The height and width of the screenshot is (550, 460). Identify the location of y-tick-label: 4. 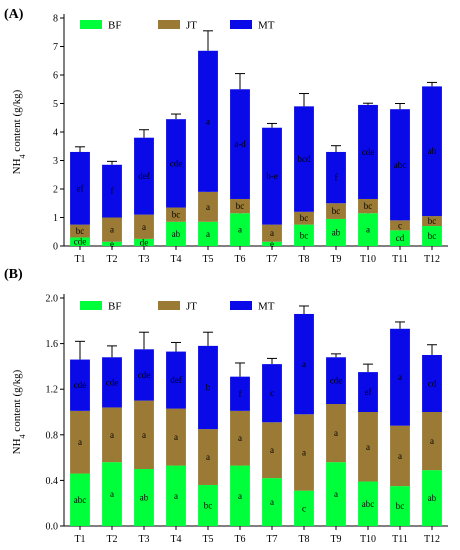
(55, 133).